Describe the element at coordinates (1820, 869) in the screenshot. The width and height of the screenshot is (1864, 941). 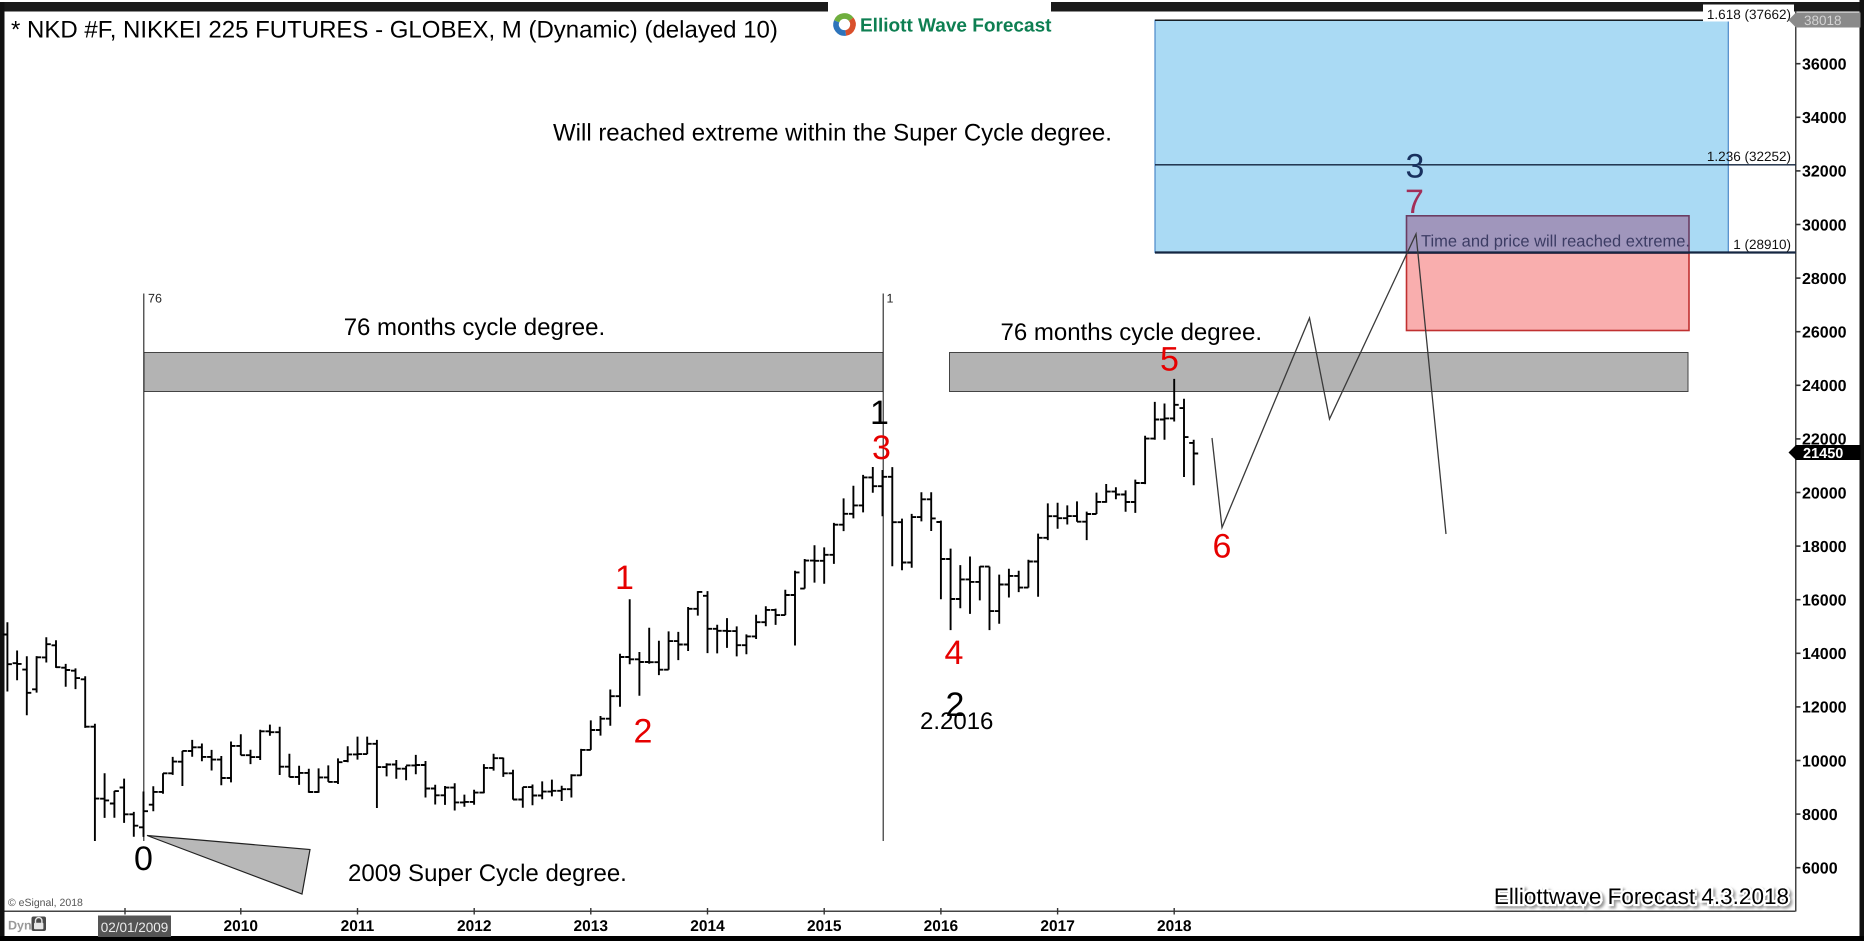
I see `svg-text: 6000` at that location.